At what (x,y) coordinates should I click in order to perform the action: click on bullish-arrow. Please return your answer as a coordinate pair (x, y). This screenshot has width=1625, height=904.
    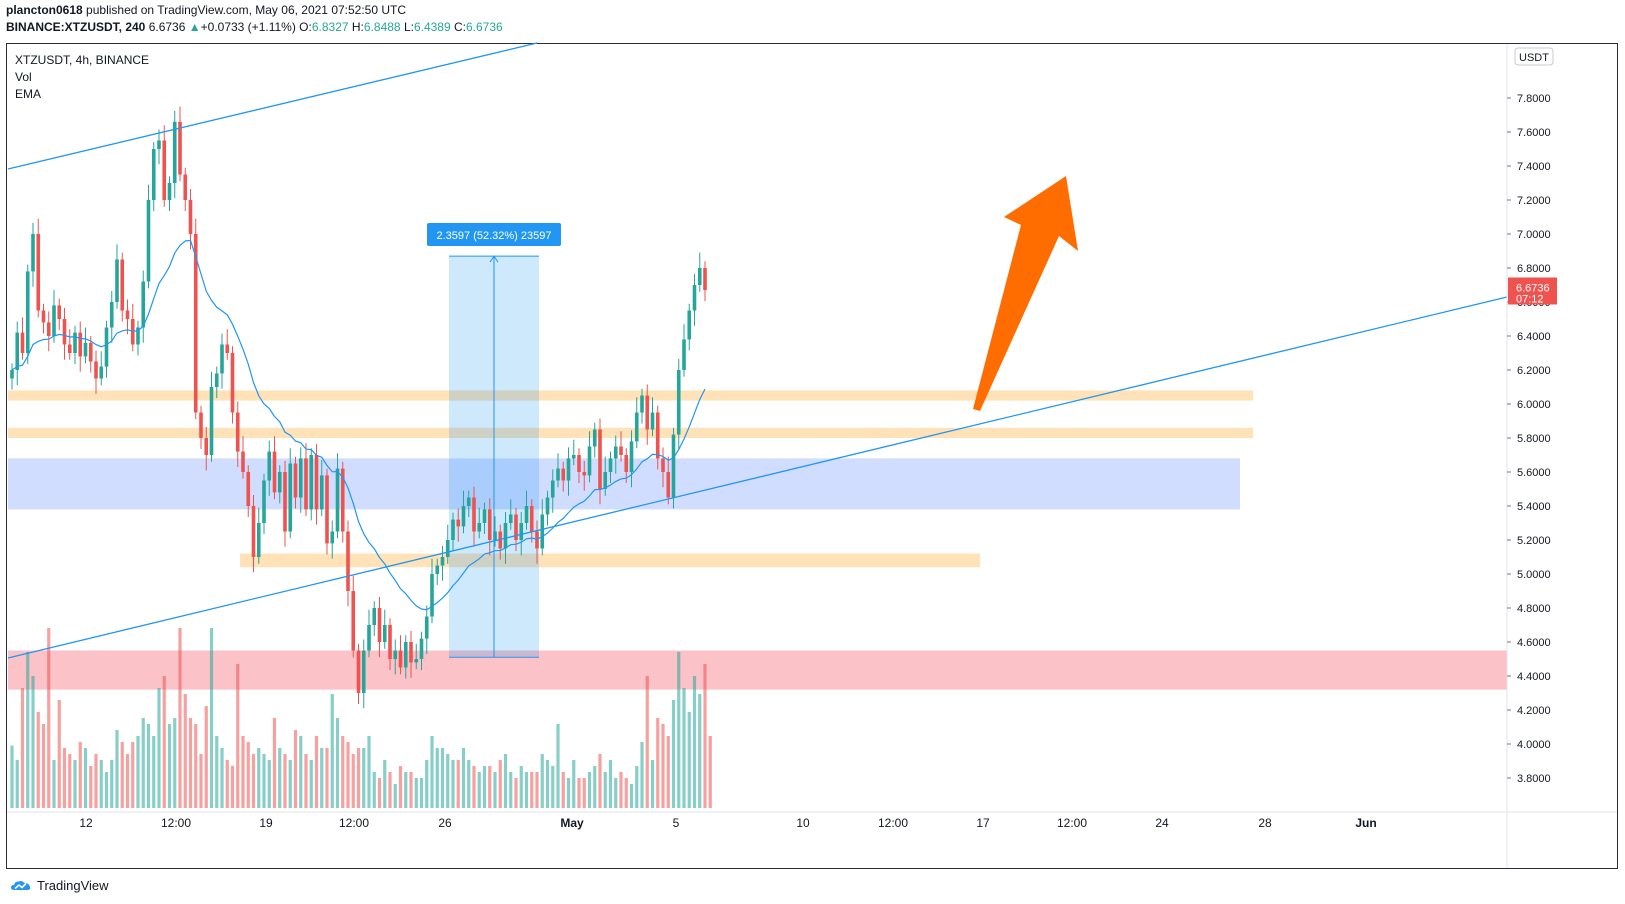
    Looking at the image, I should click on (1025, 293).